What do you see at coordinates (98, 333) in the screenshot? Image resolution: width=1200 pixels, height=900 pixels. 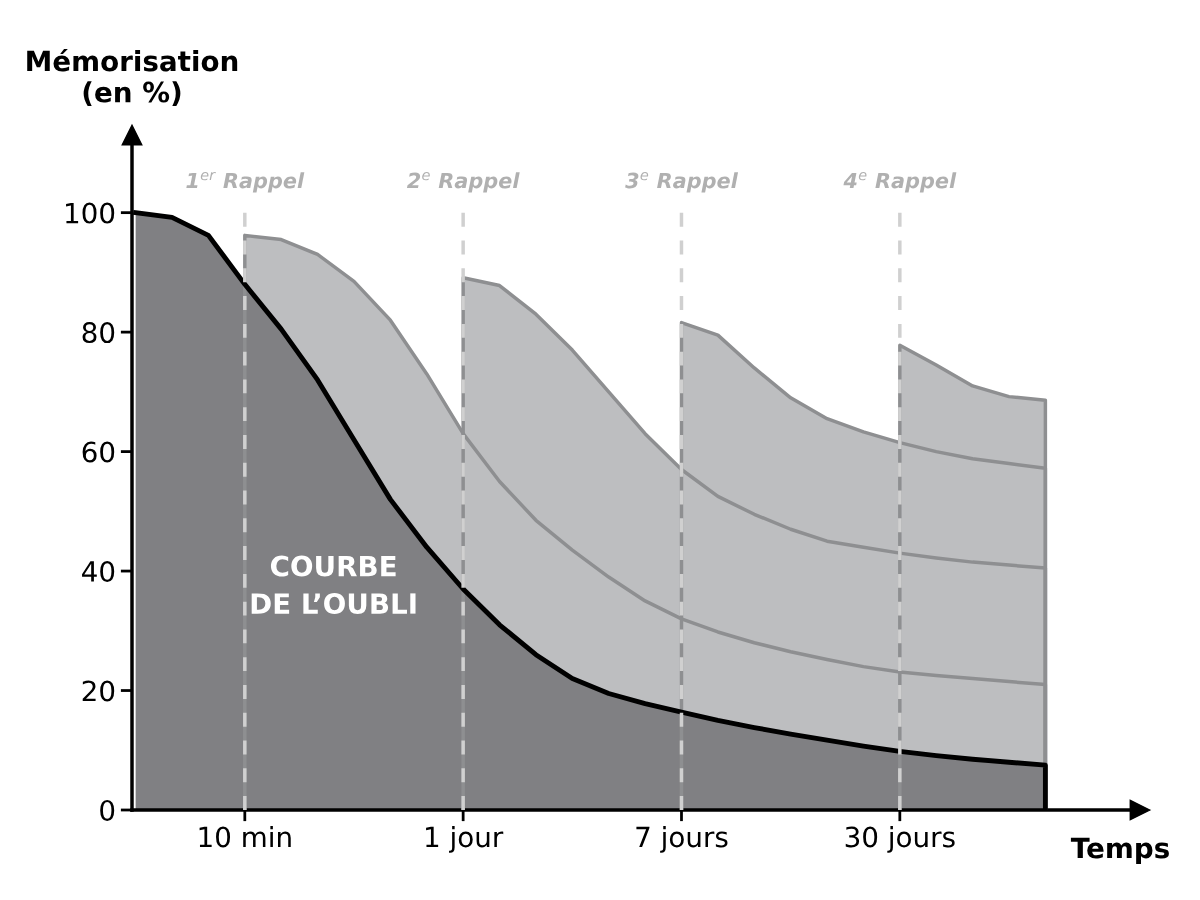 I see `y-tick-label: 80` at bounding box center [98, 333].